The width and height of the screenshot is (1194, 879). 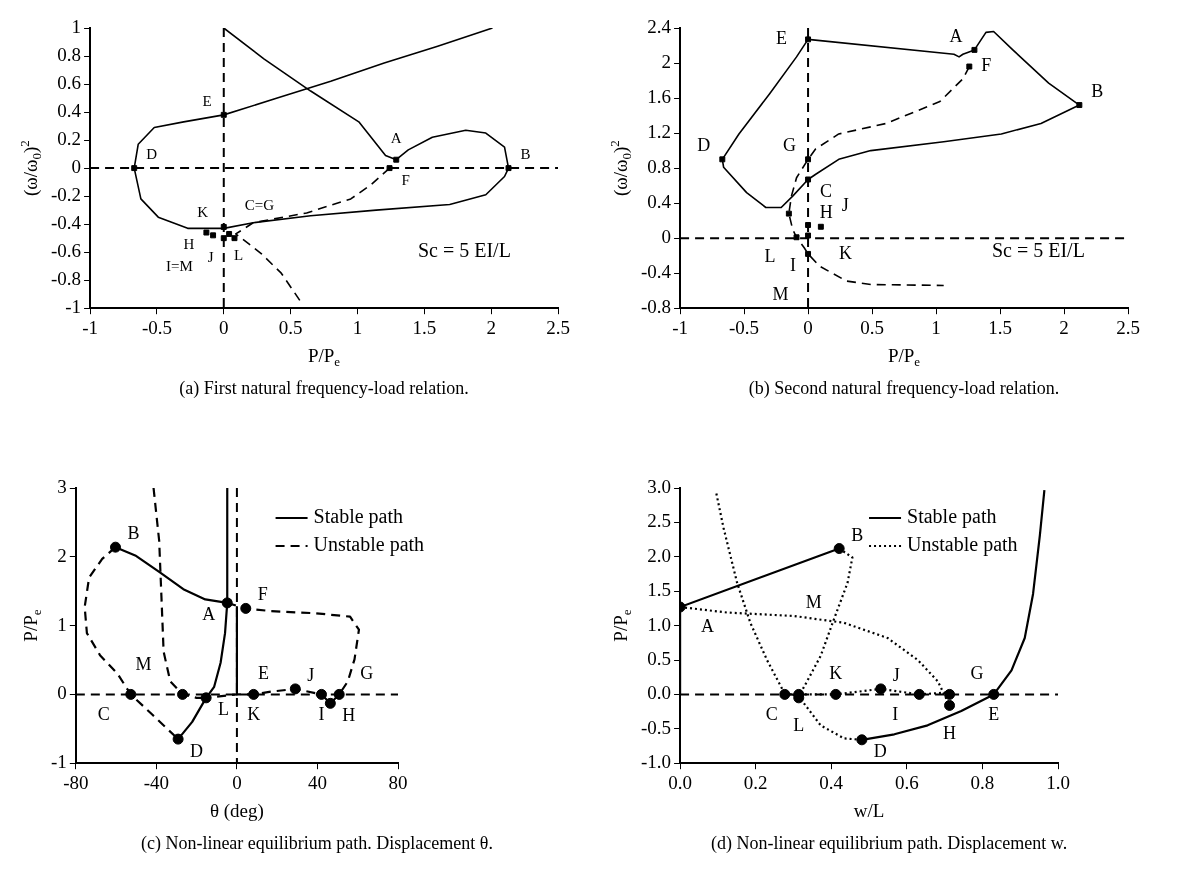 What do you see at coordinates (869, 810) in the screenshot?
I see `x-axis-title: w/L` at bounding box center [869, 810].